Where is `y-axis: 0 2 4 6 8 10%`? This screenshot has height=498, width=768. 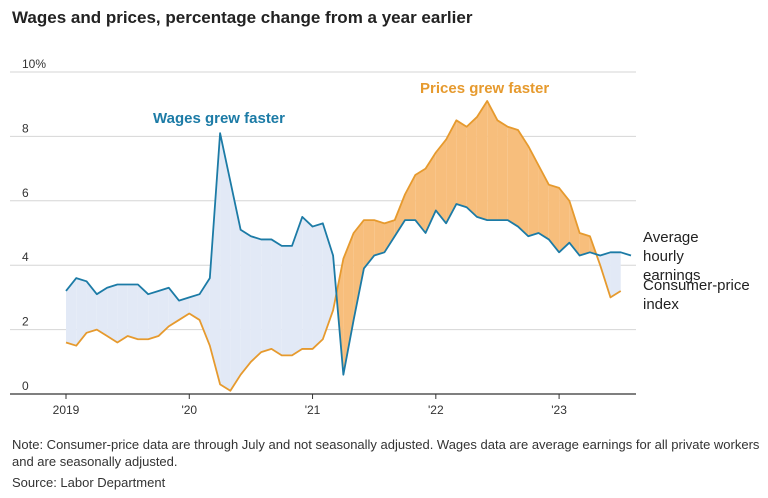
y-axis: 0 2 4 6 8 10% is located at coordinates (34, 225).